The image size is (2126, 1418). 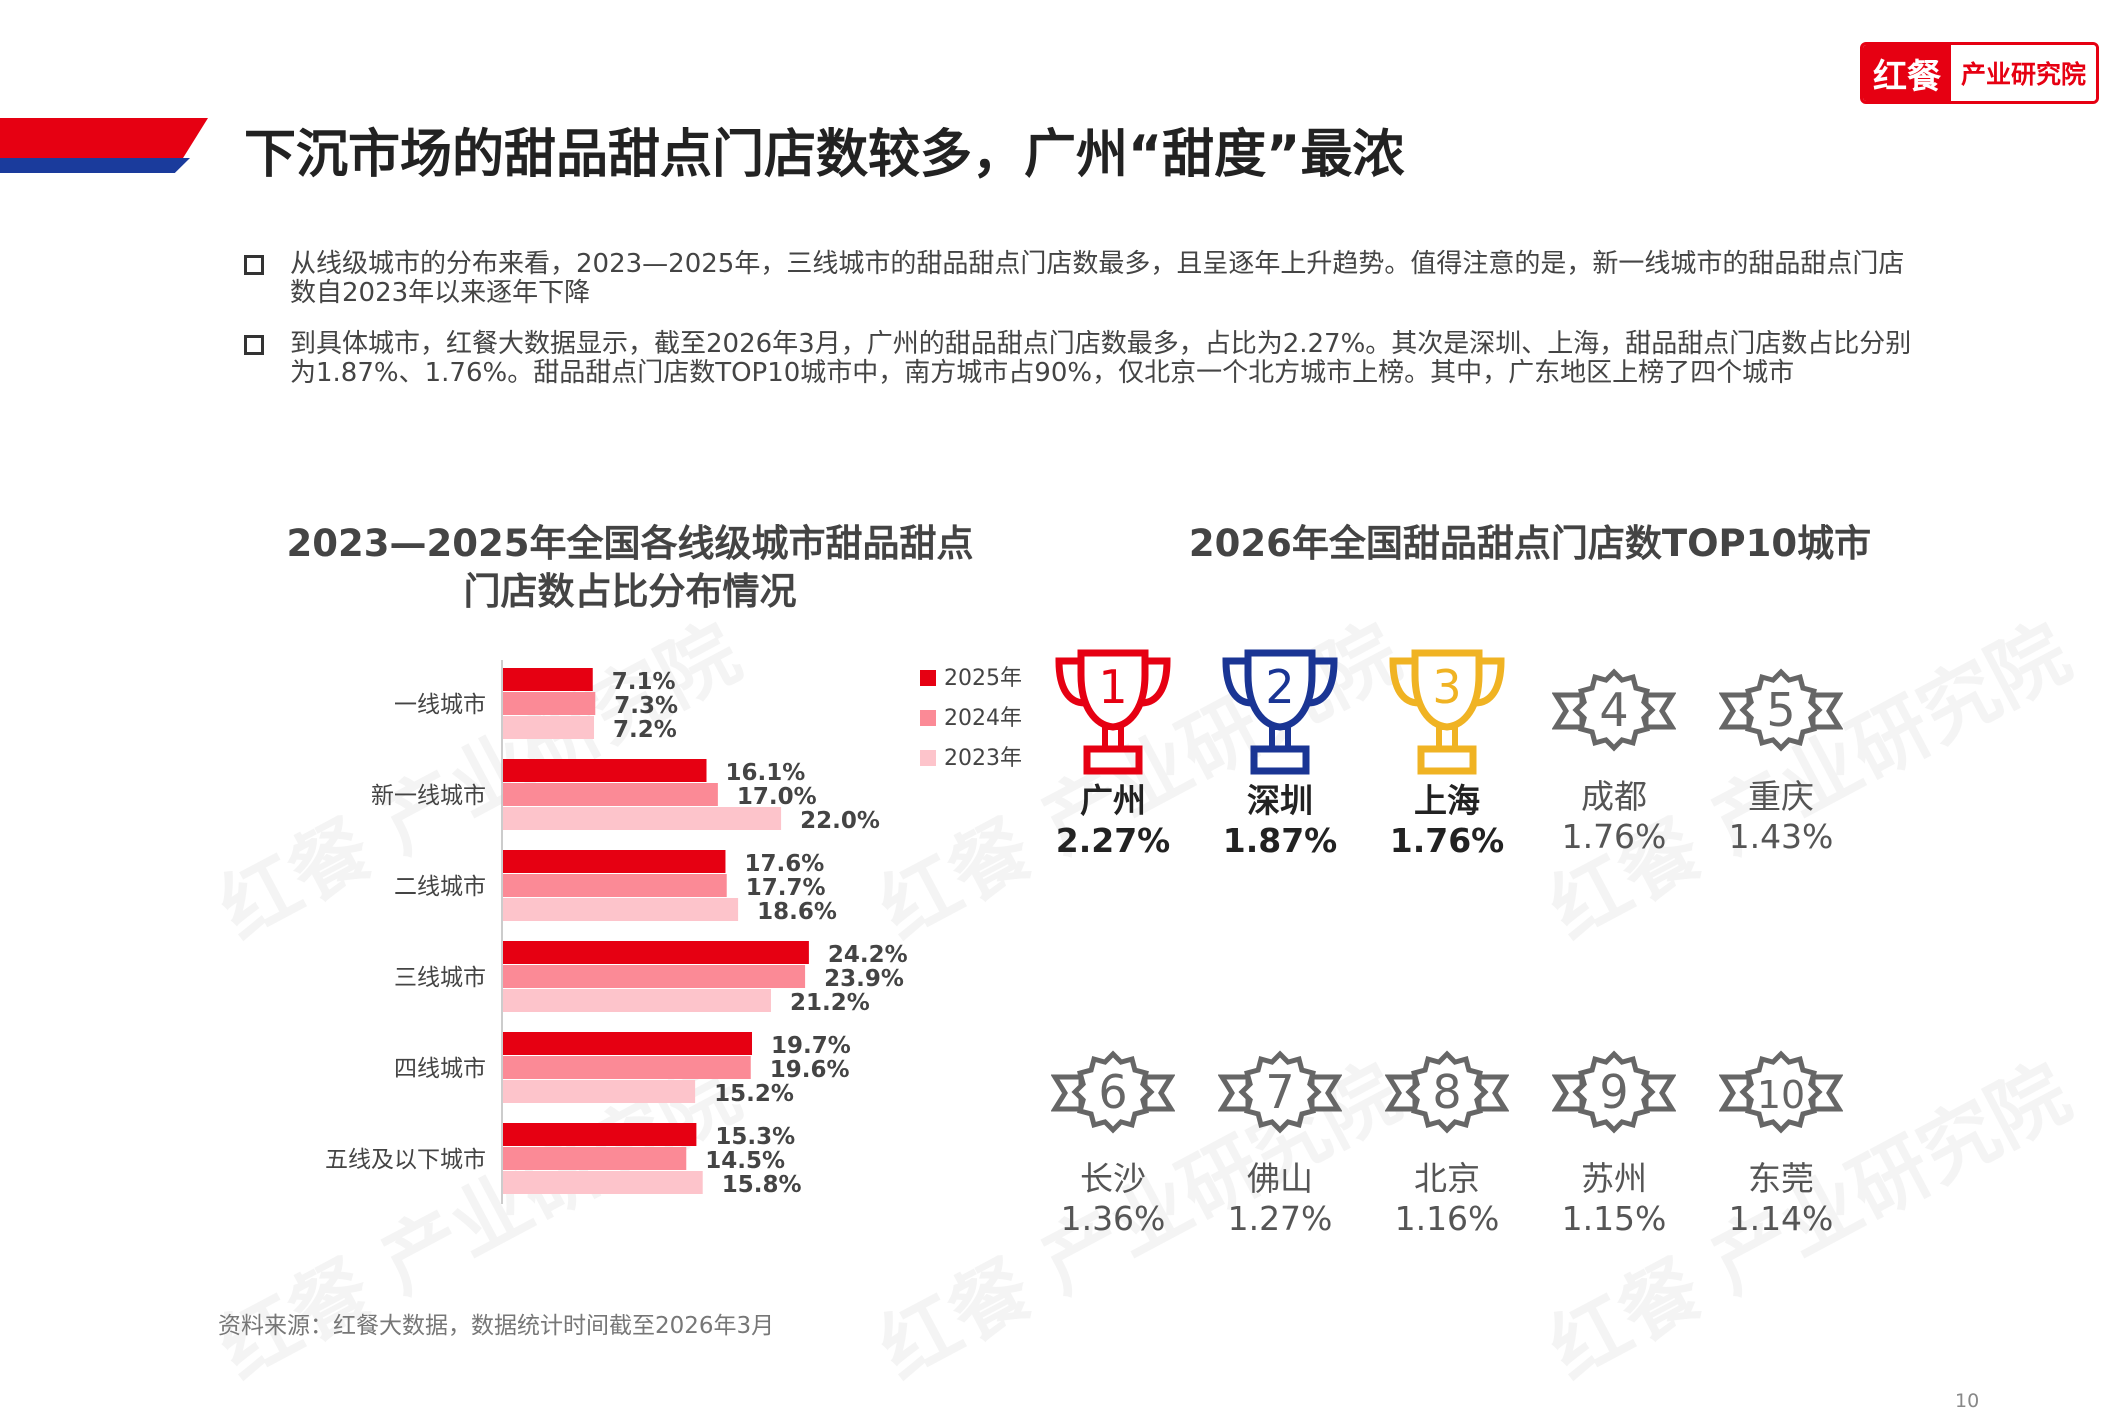 I want to click on rank-badge-icon: 5, so click(x=1781, y=710).